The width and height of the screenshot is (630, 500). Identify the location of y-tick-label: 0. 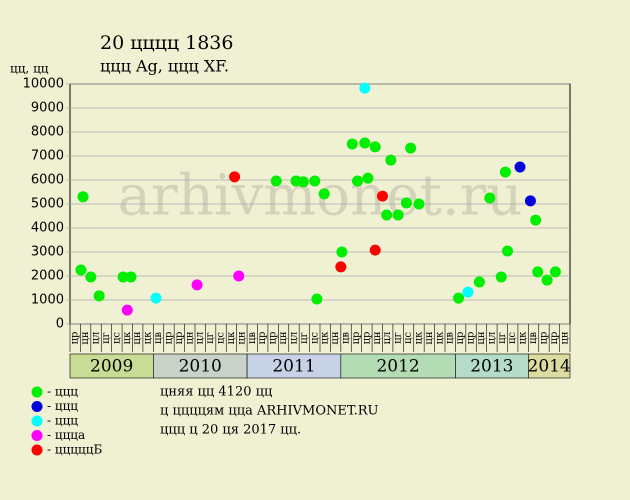
(60, 324).